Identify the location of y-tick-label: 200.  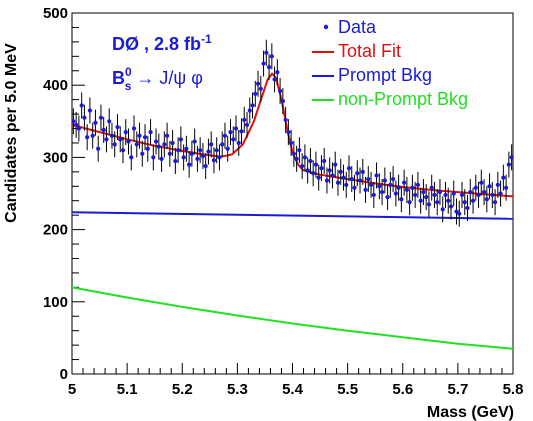
(55, 230).